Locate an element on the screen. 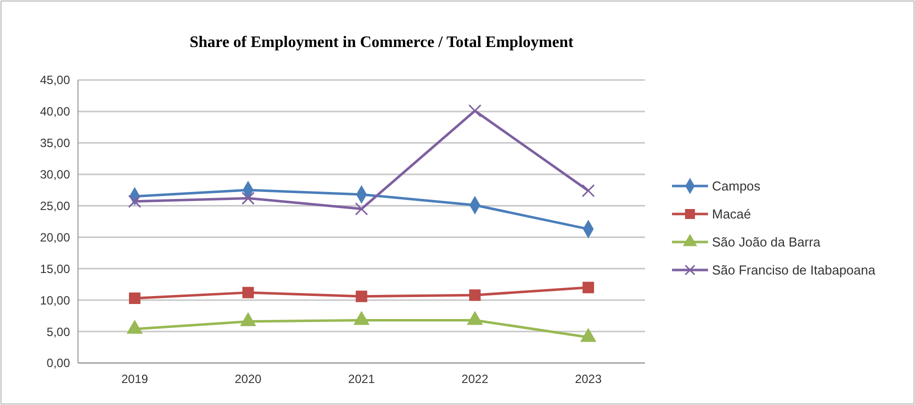  y-tick-label: 45,00 is located at coordinates (55, 80).